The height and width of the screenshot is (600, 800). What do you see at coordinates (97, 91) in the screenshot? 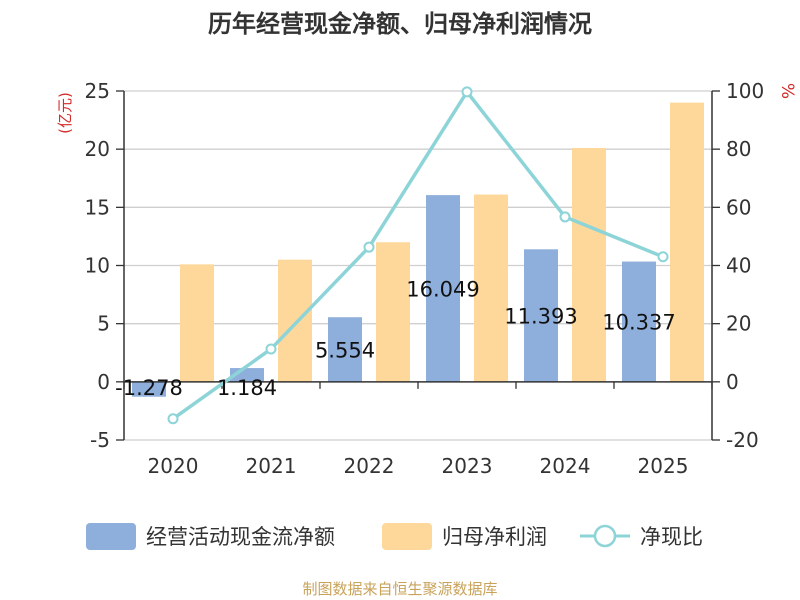
I see `y-left-tick-label: 25` at bounding box center [97, 91].